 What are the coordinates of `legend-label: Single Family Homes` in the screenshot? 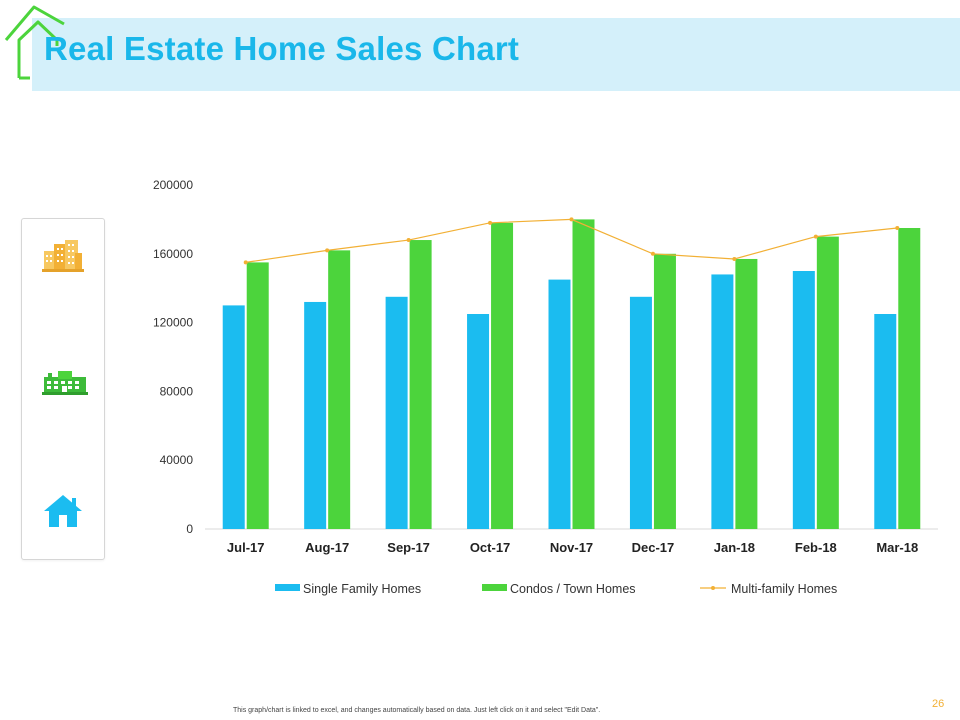 It's located at (362, 589).